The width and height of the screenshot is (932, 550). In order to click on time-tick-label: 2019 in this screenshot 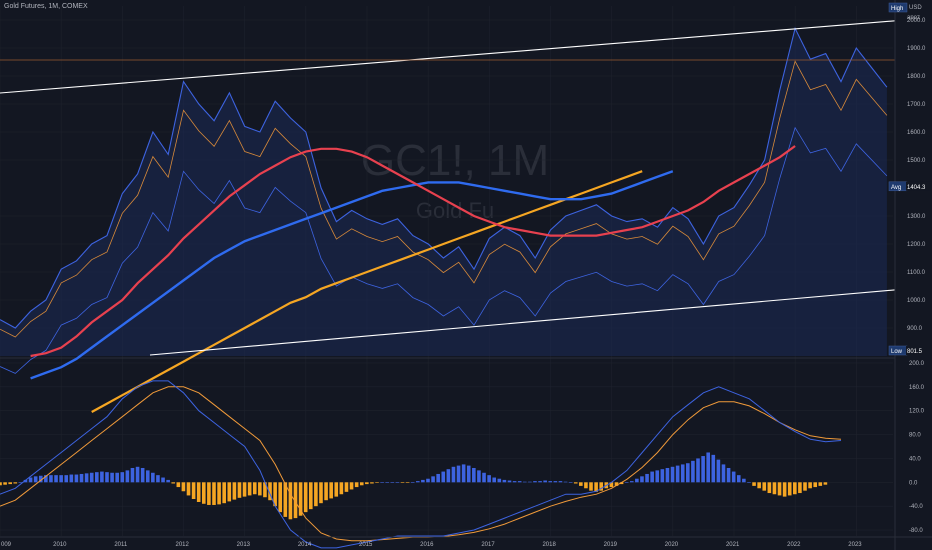, I will do `click(611, 545)`.